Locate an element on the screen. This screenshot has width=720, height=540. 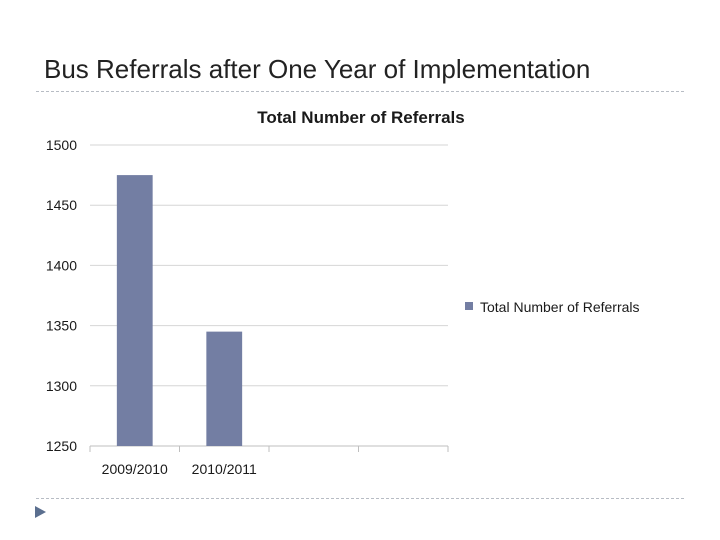
y-tick-label: 1400 is located at coordinates (61, 265).